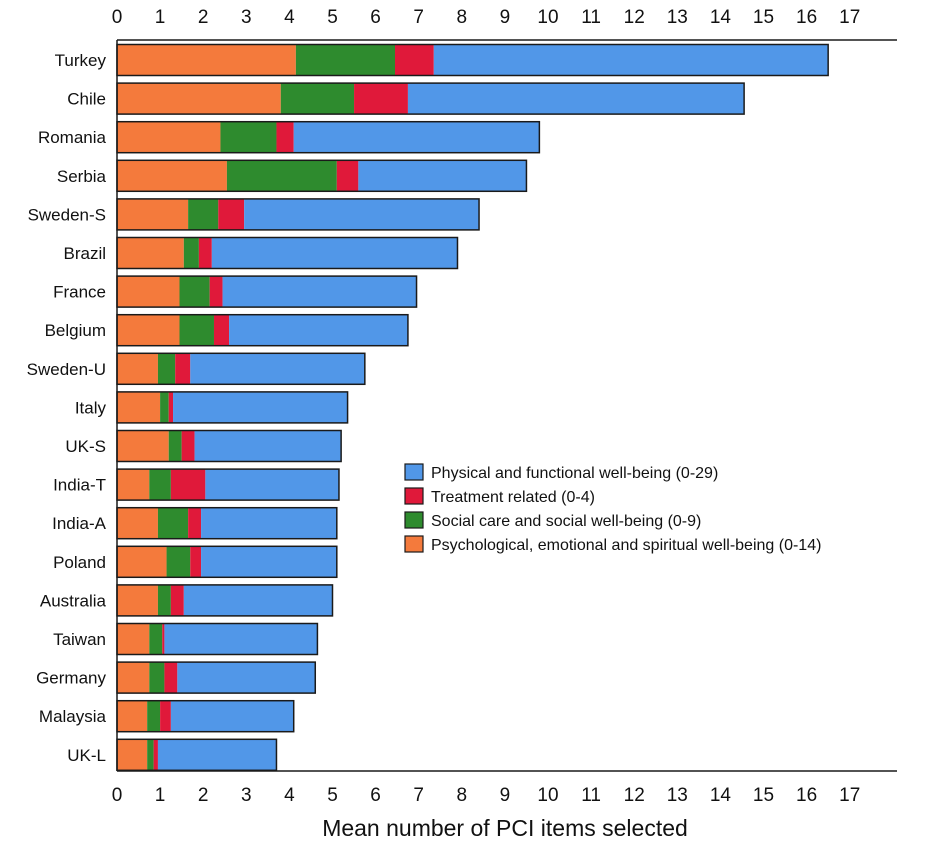 This screenshot has width=935, height=843. Describe the element at coordinates (634, 795) in the screenshot. I see `bottom-tick-label-12: 12` at that location.